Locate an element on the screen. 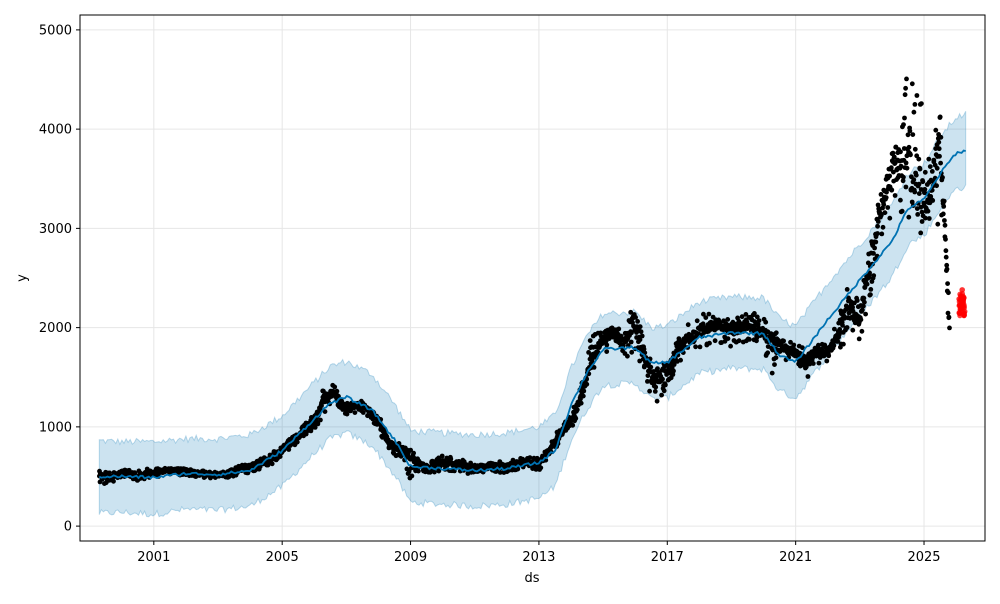 This screenshot has width=1000, height=604. x-tick-label: 2001 is located at coordinates (153, 557).